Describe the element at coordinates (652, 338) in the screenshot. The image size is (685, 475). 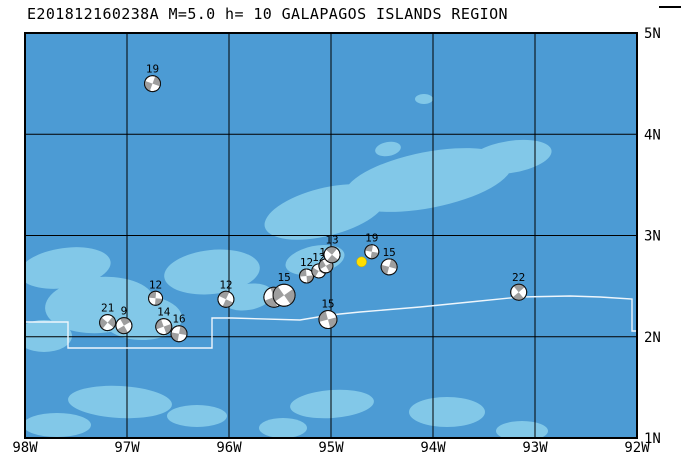
I see `lat-tick-label: 2N` at that location.